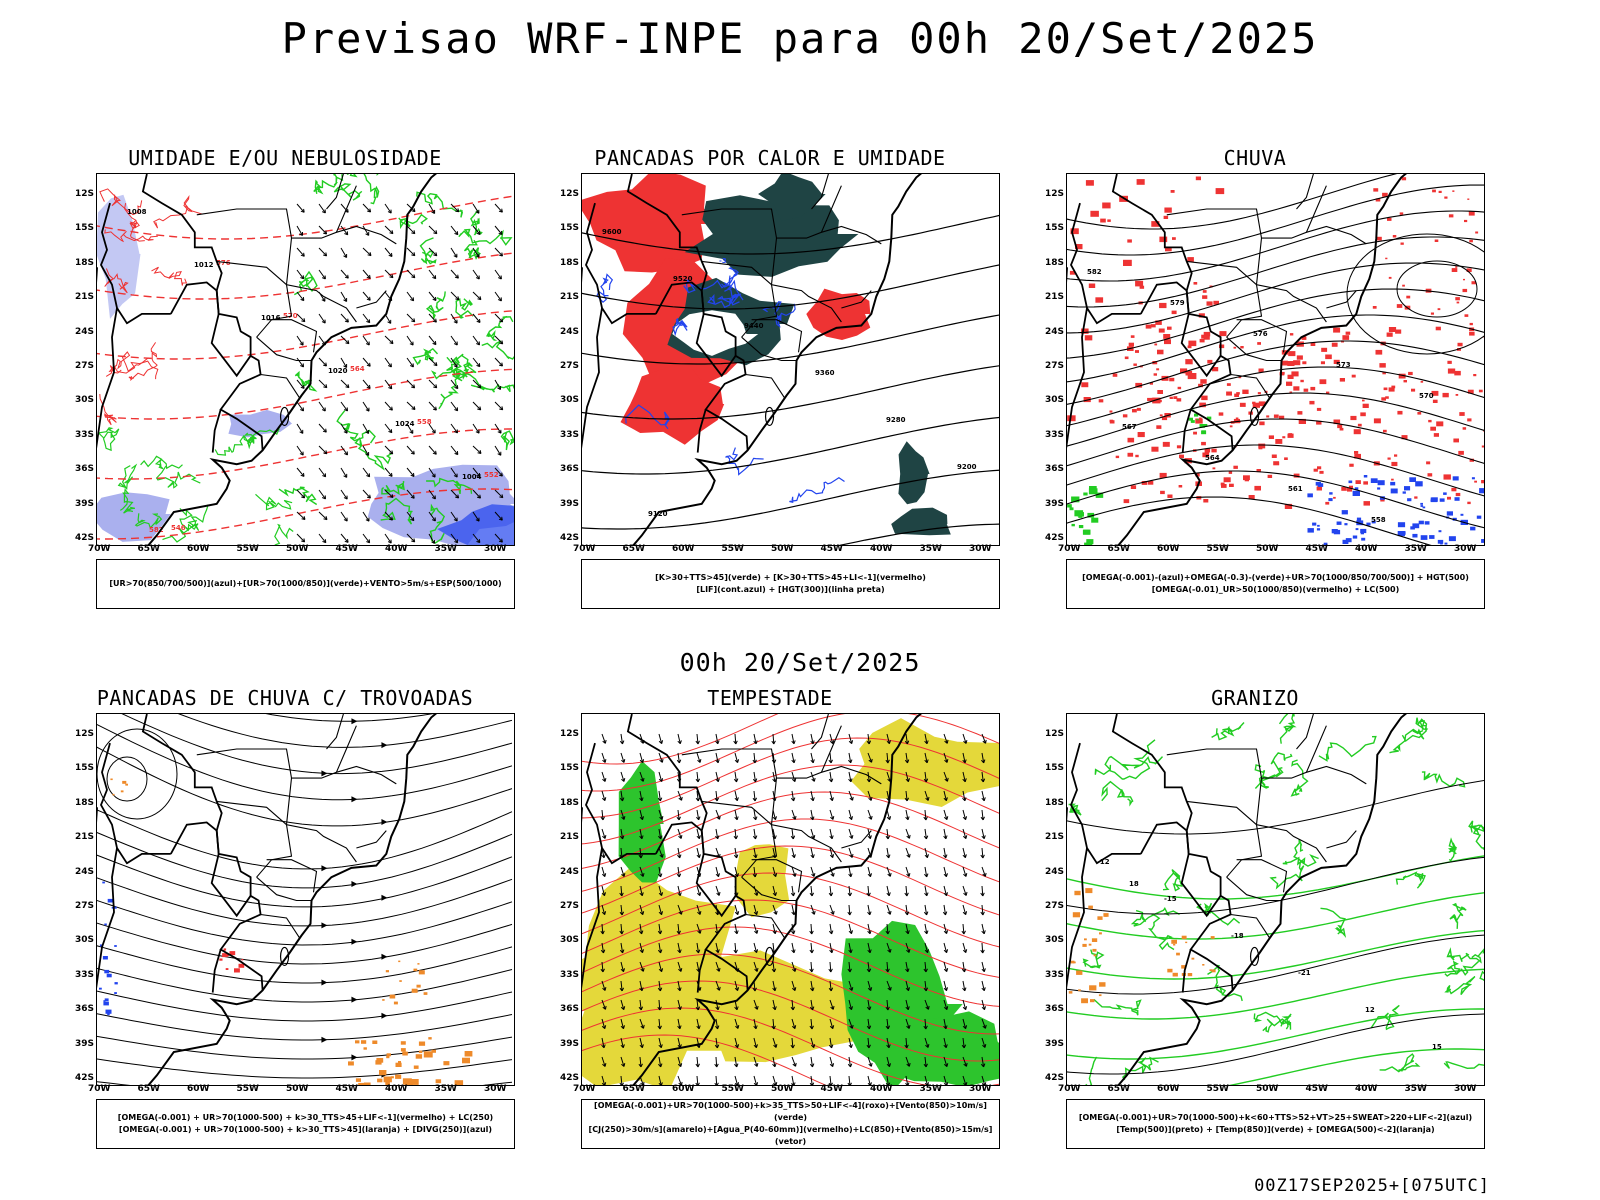 The width and height of the screenshot is (1600, 1200). I want to click on run-timestamp: 00Z17SEP2025+[075UTC], so click(1372, 1186).